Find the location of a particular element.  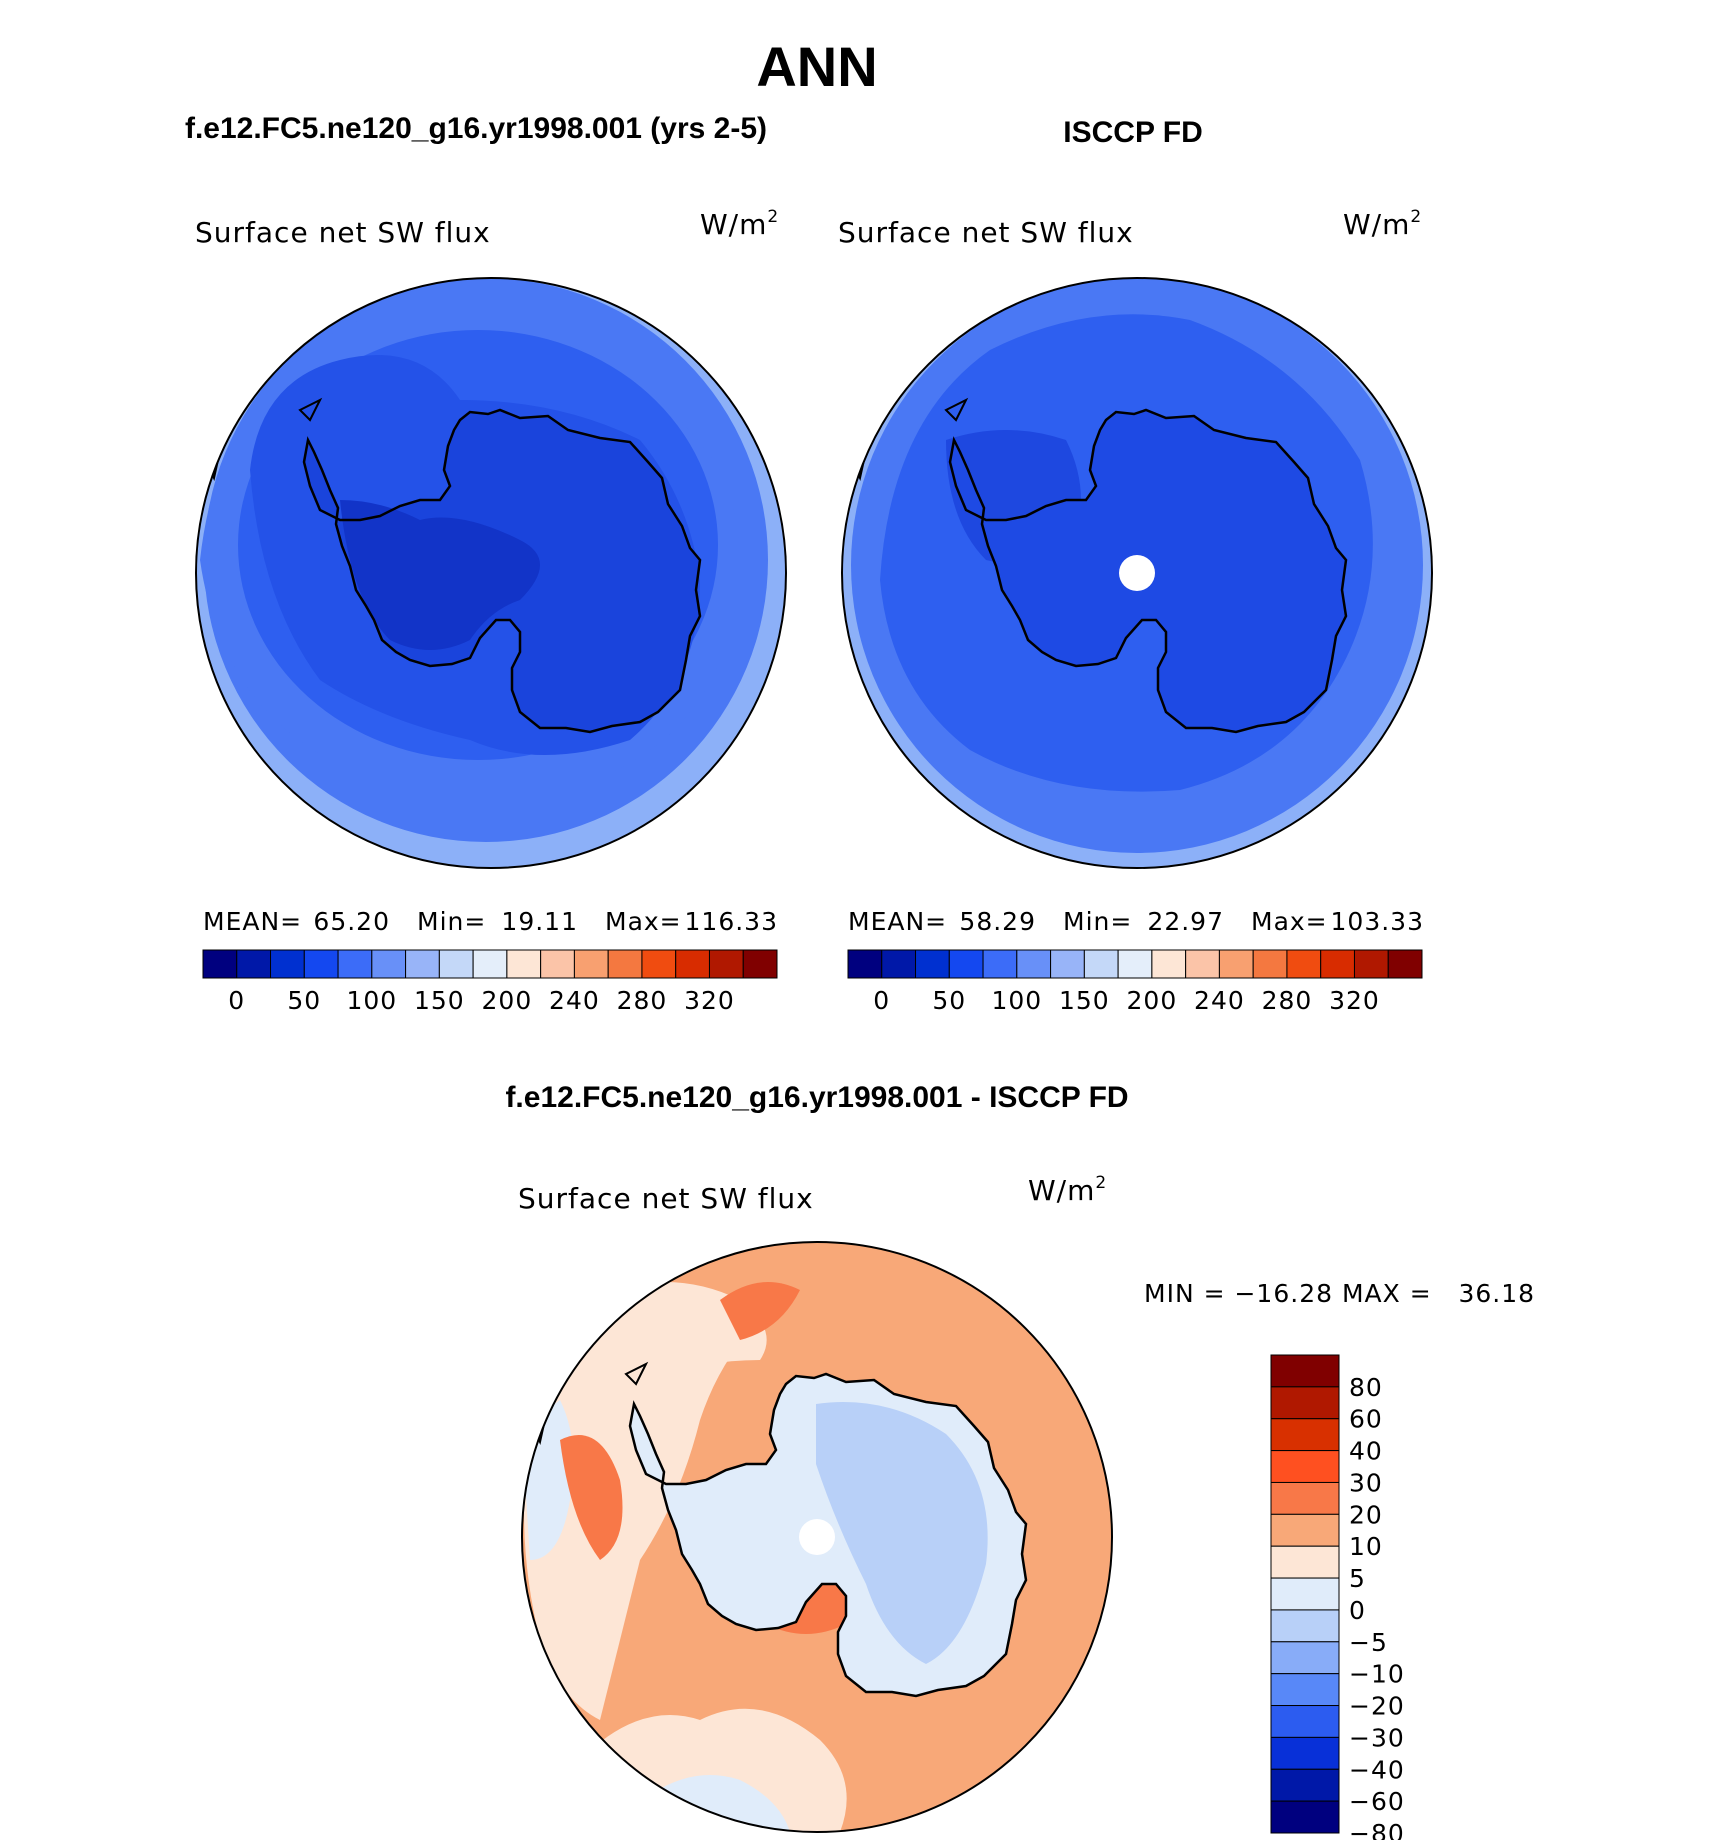

panel-obs-stats: MEAN= 58.29 Min= 22.97 Max= 103.33 is located at coordinates (1135, 921).